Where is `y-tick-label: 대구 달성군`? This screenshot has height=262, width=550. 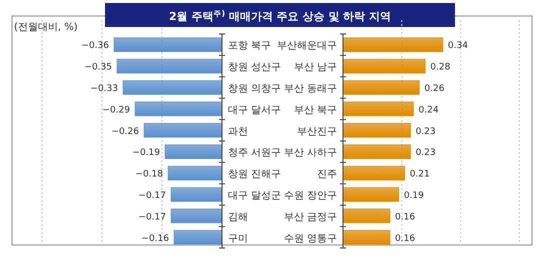
y-tick-label: 대구 달성군 is located at coordinates (255, 196).